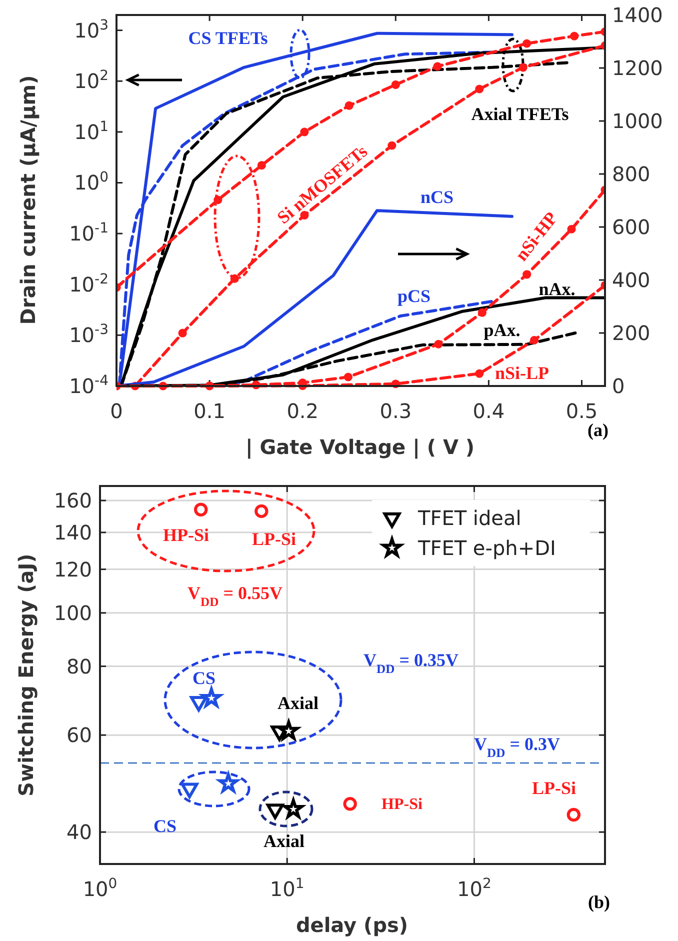 The image size is (678, 941). What do you see at coordinates (631, 227) in the screenshot?
I see `y2-tick-label: 600` at bounding box center [631, 227].